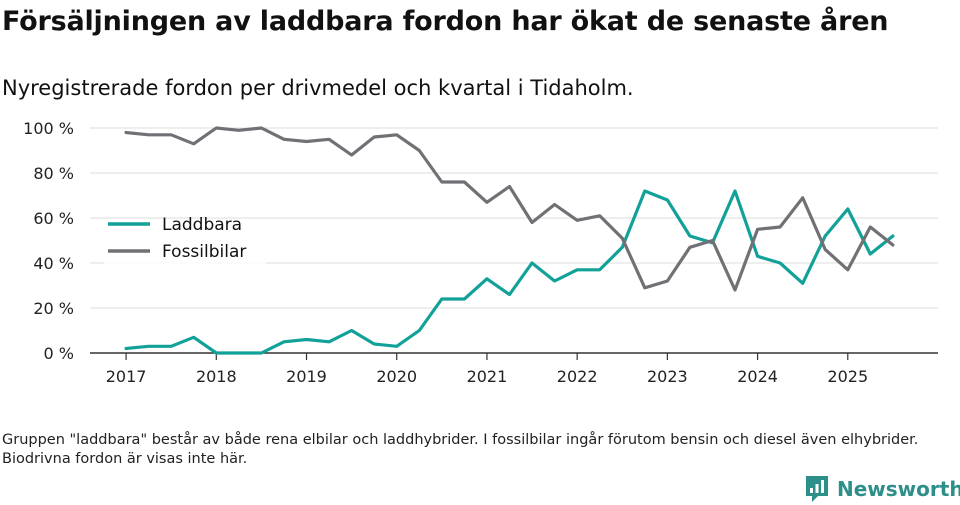 This screenshot has width=960, height=505. I want to click on x-tick-label: 2024, so click(757, 376).